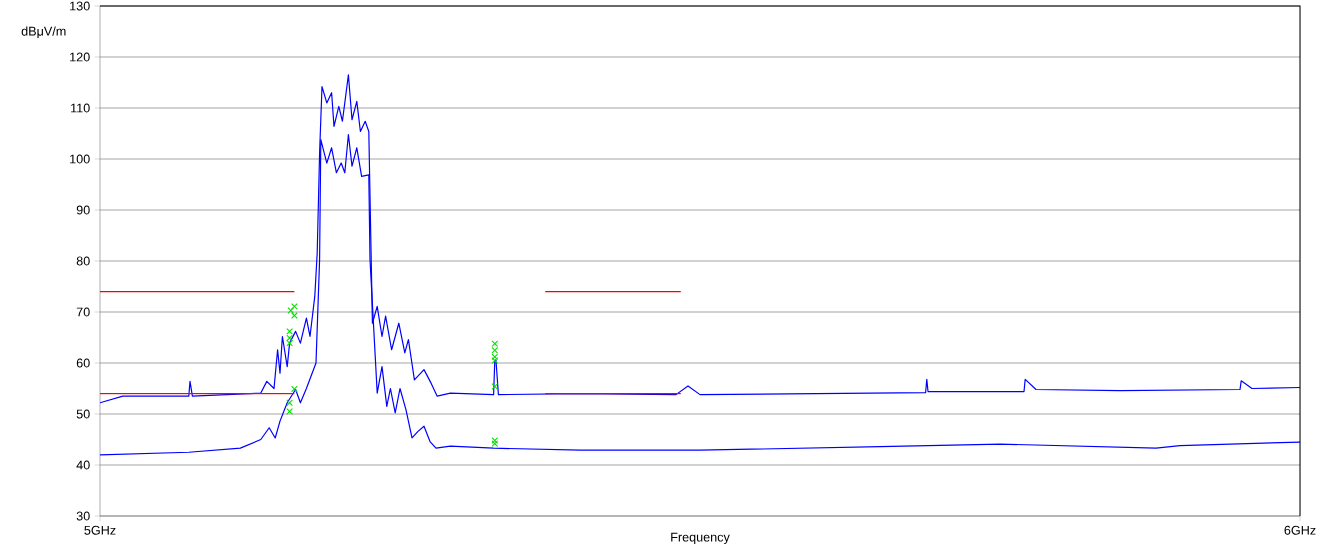  Describe the element at coordinates (83, 210) in the screenshot. I see `y-tick-label: 90` at that location.